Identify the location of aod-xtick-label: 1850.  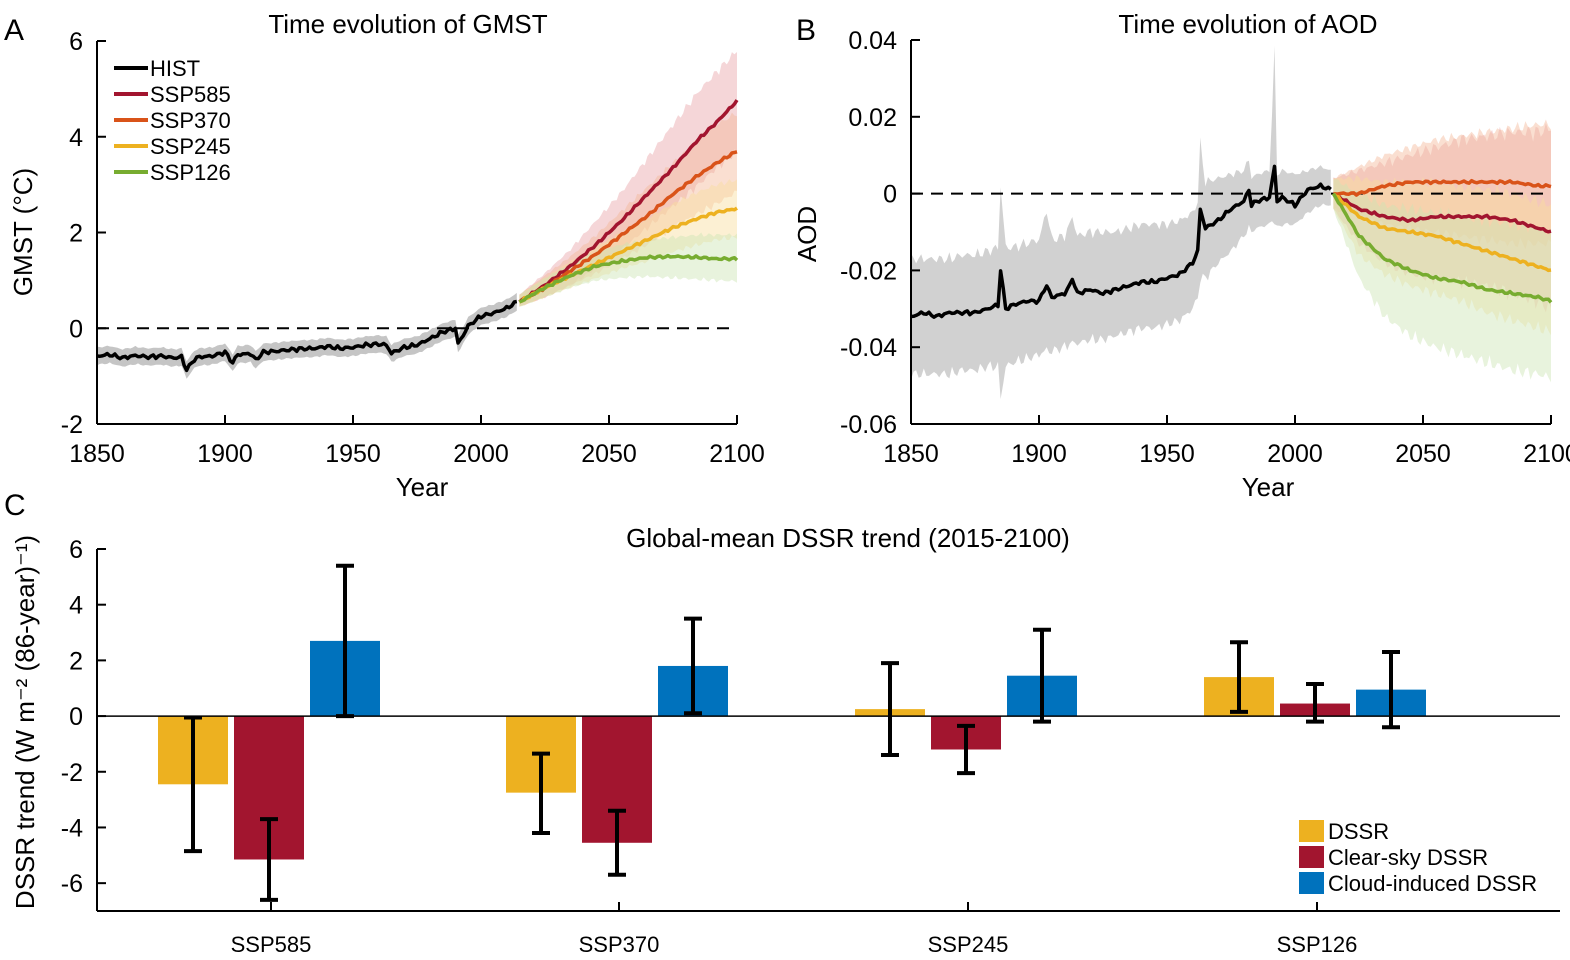
(911, 454).